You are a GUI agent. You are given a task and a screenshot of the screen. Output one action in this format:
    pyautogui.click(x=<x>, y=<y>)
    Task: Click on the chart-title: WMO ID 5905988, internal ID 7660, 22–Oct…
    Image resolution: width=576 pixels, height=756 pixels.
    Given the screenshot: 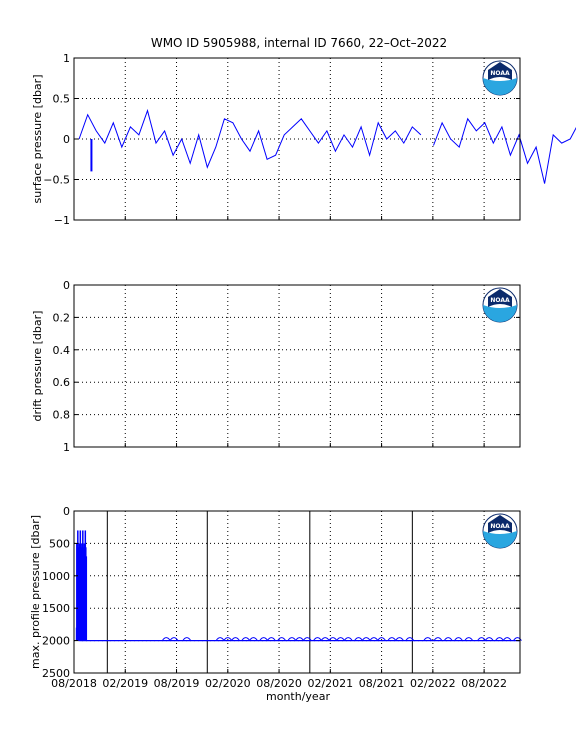 What is the action you would take?
    pyautogui.click(x=299, y=43)
    